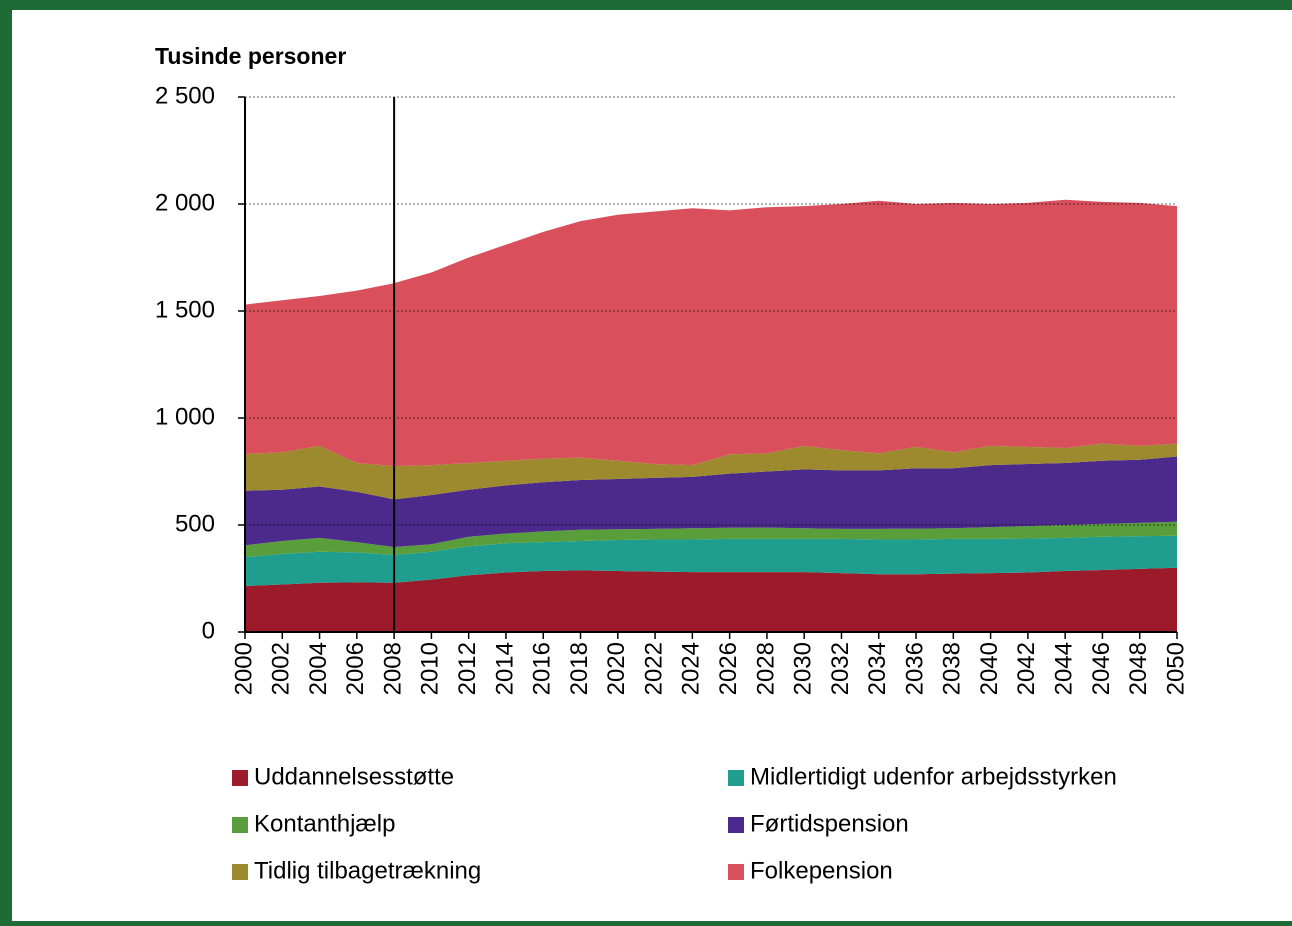 This screenshot has width=1292, height=926. What do you see at coordinates (914, 668) in the screenshot?
I see `x-tick-label: 2036` at bounding box center [914, 668].